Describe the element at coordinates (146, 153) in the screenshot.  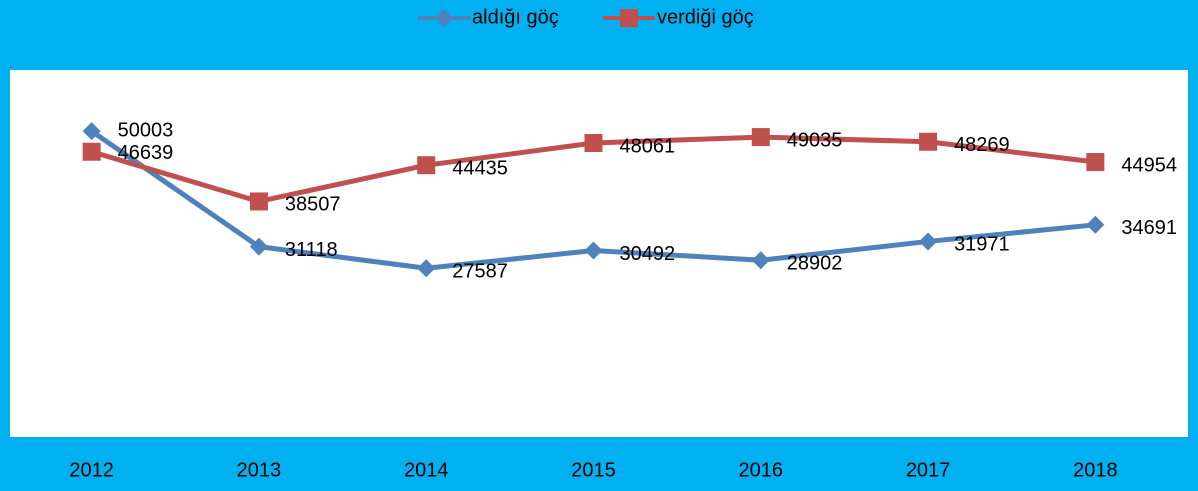
I see `data-label: 46639` at that location.